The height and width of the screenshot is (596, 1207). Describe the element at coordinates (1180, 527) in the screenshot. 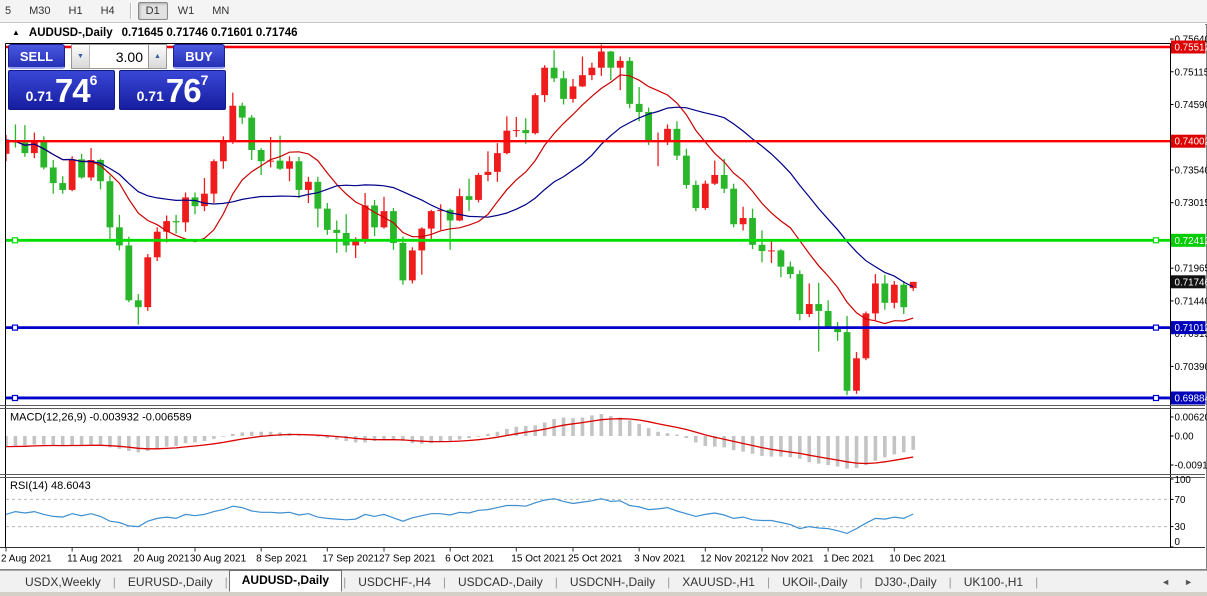

I see `svg-text: 30` at that location.